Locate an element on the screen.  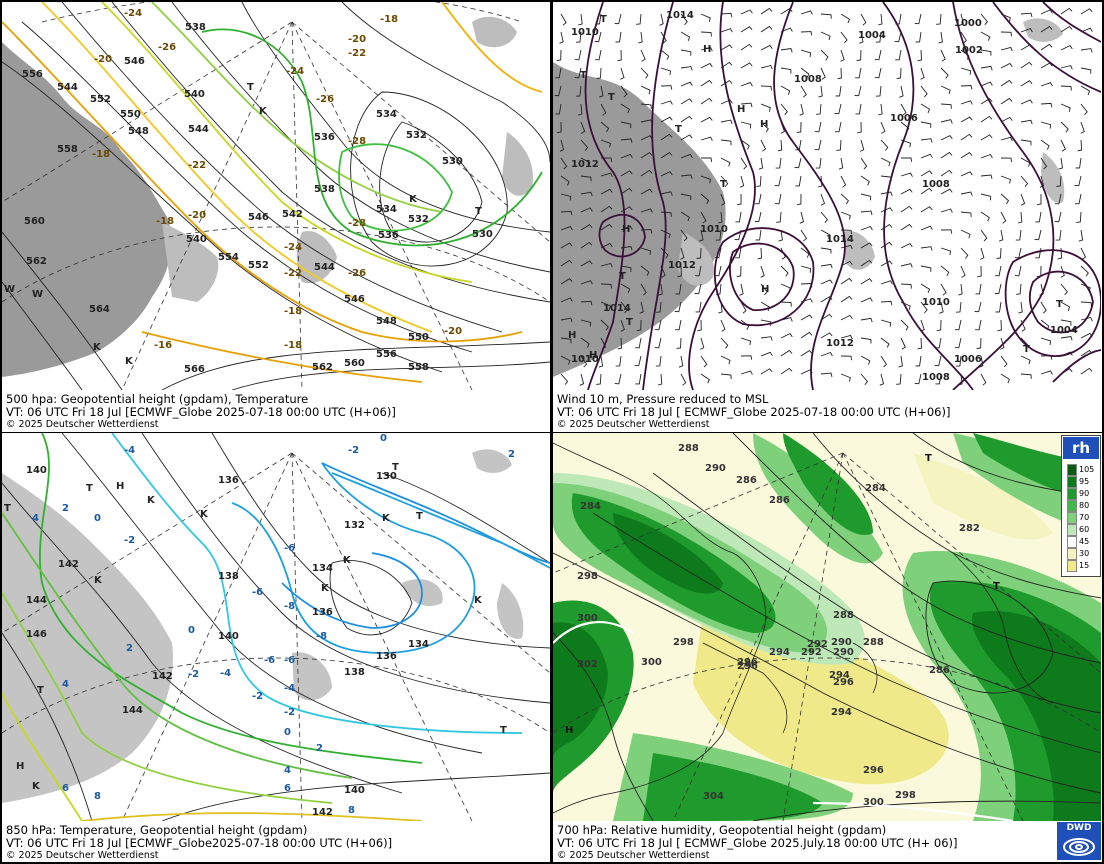
temp-label: 4 is located at coordinates (287, 770).